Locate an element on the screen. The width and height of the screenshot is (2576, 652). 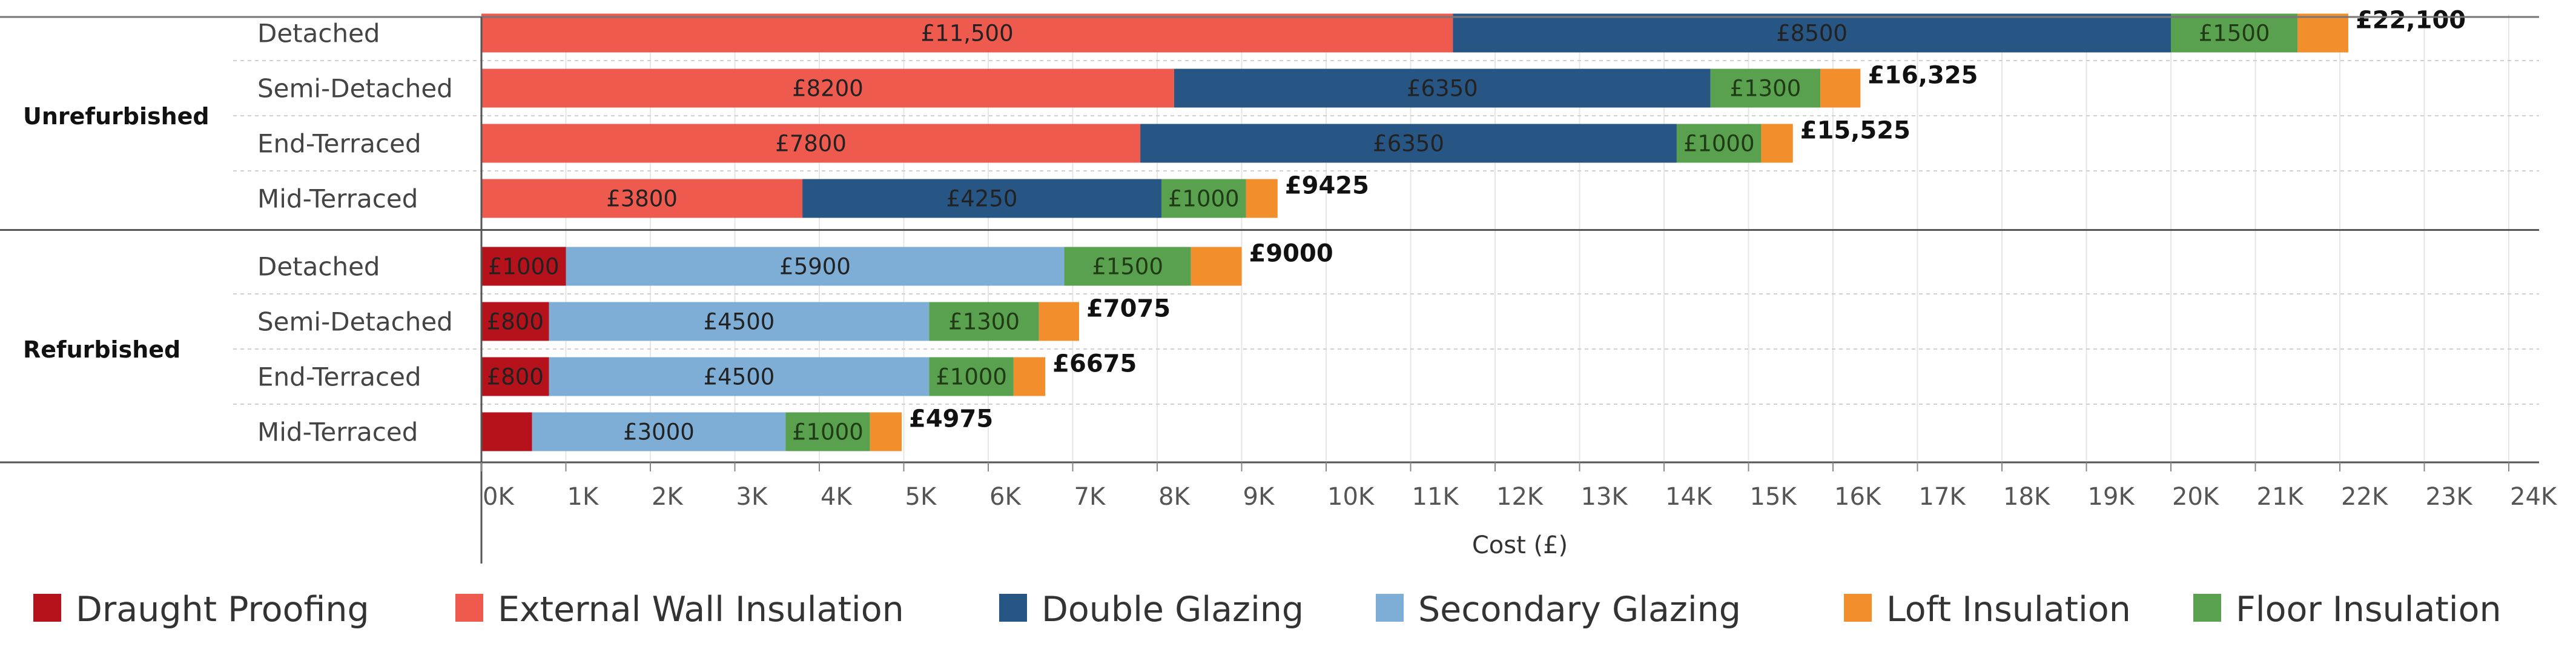
total-label: £6675 is located at coordinates (1094, 364).